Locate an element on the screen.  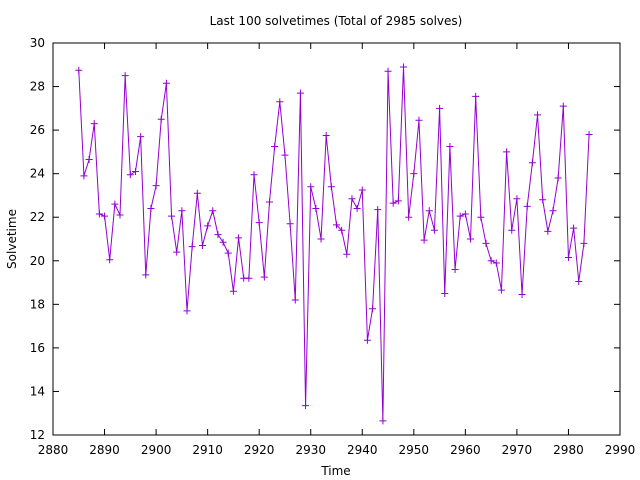
y-tick-label: 20 is located at coordinates (37, 261).